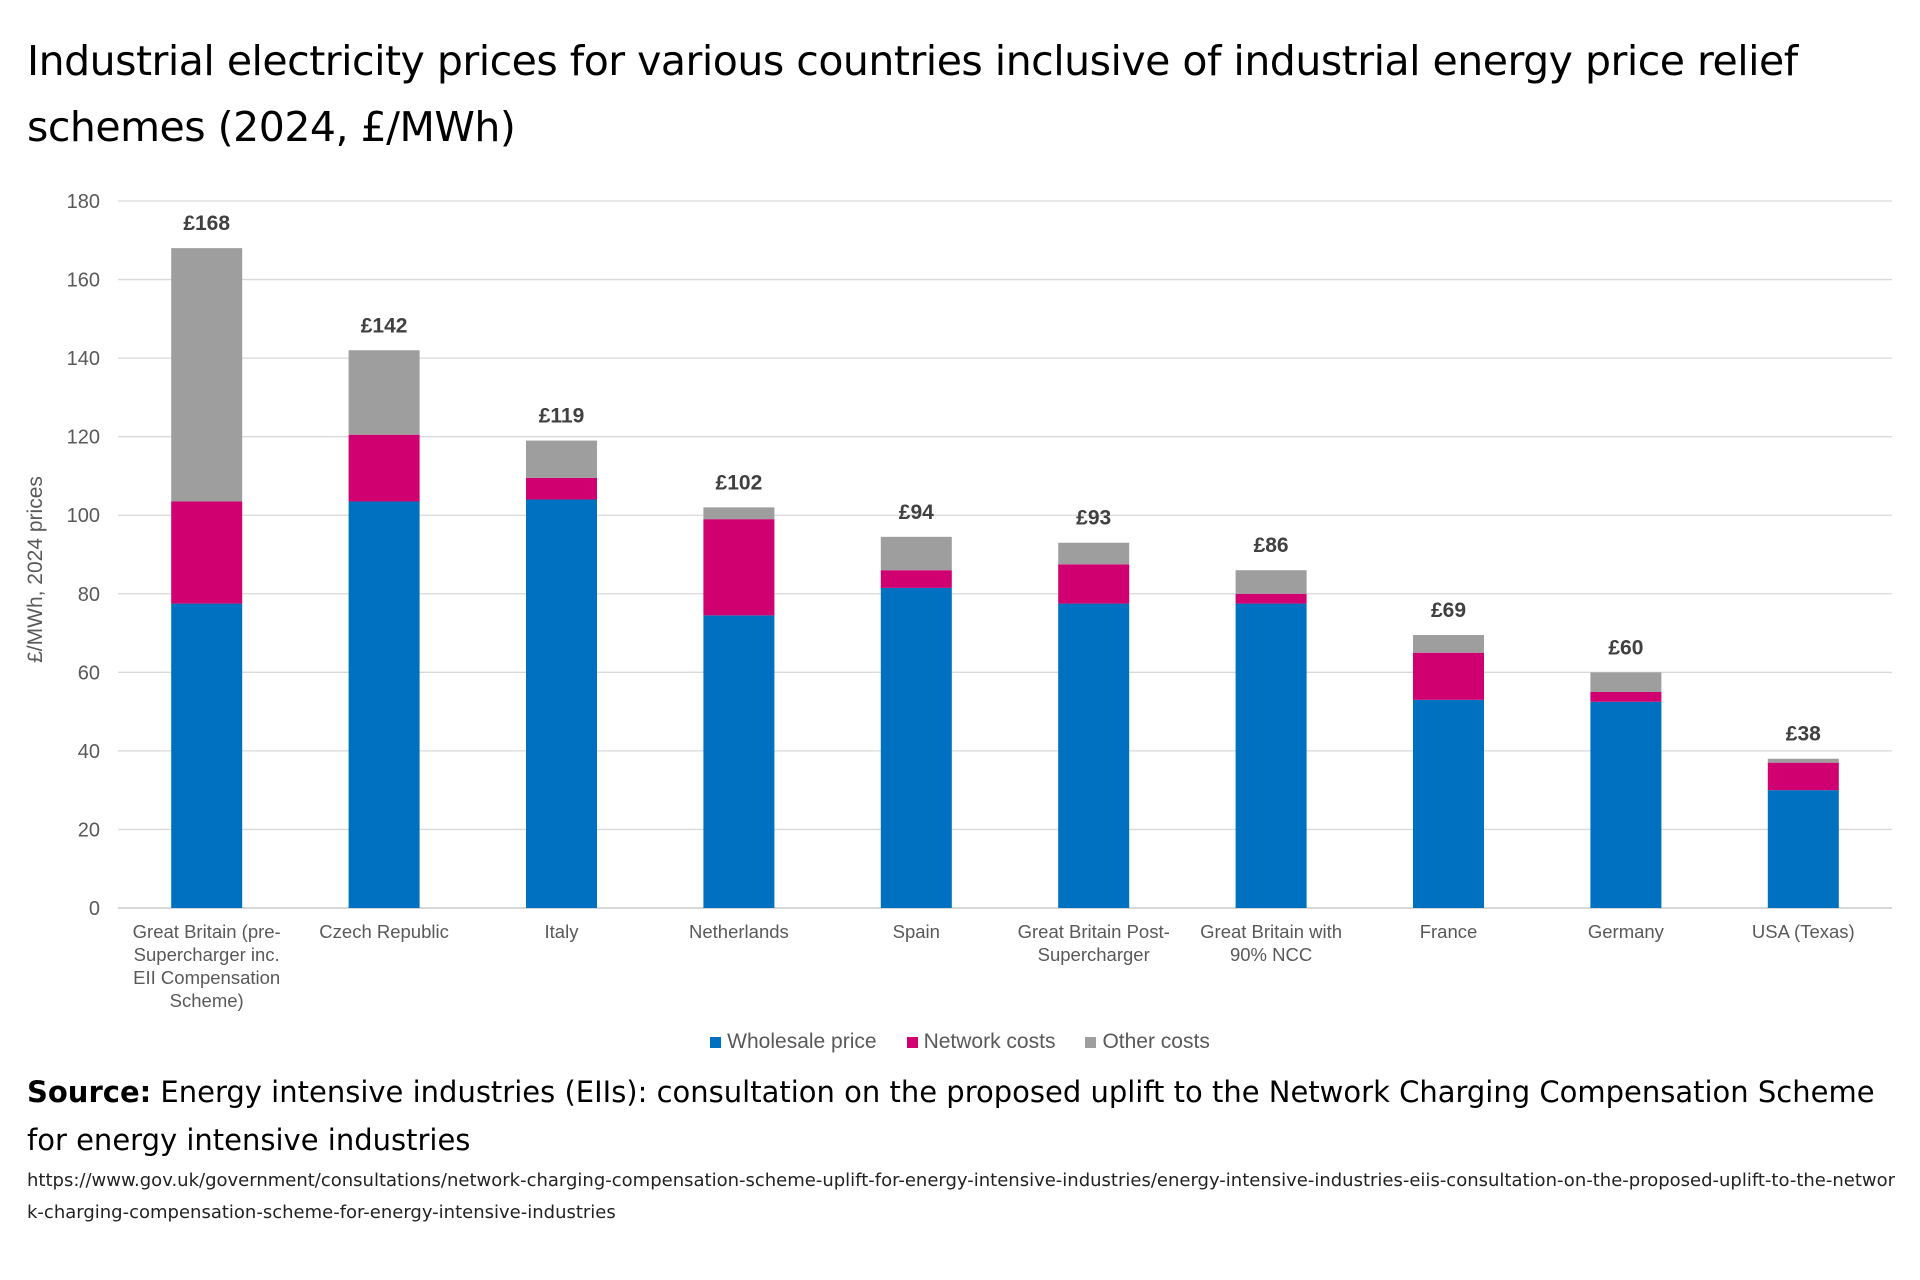 This screenshot has height=1280, width=1920. I want to click on y-axis: 0 20 40 60 80 100 120 140 160 180, so click(83, 555).